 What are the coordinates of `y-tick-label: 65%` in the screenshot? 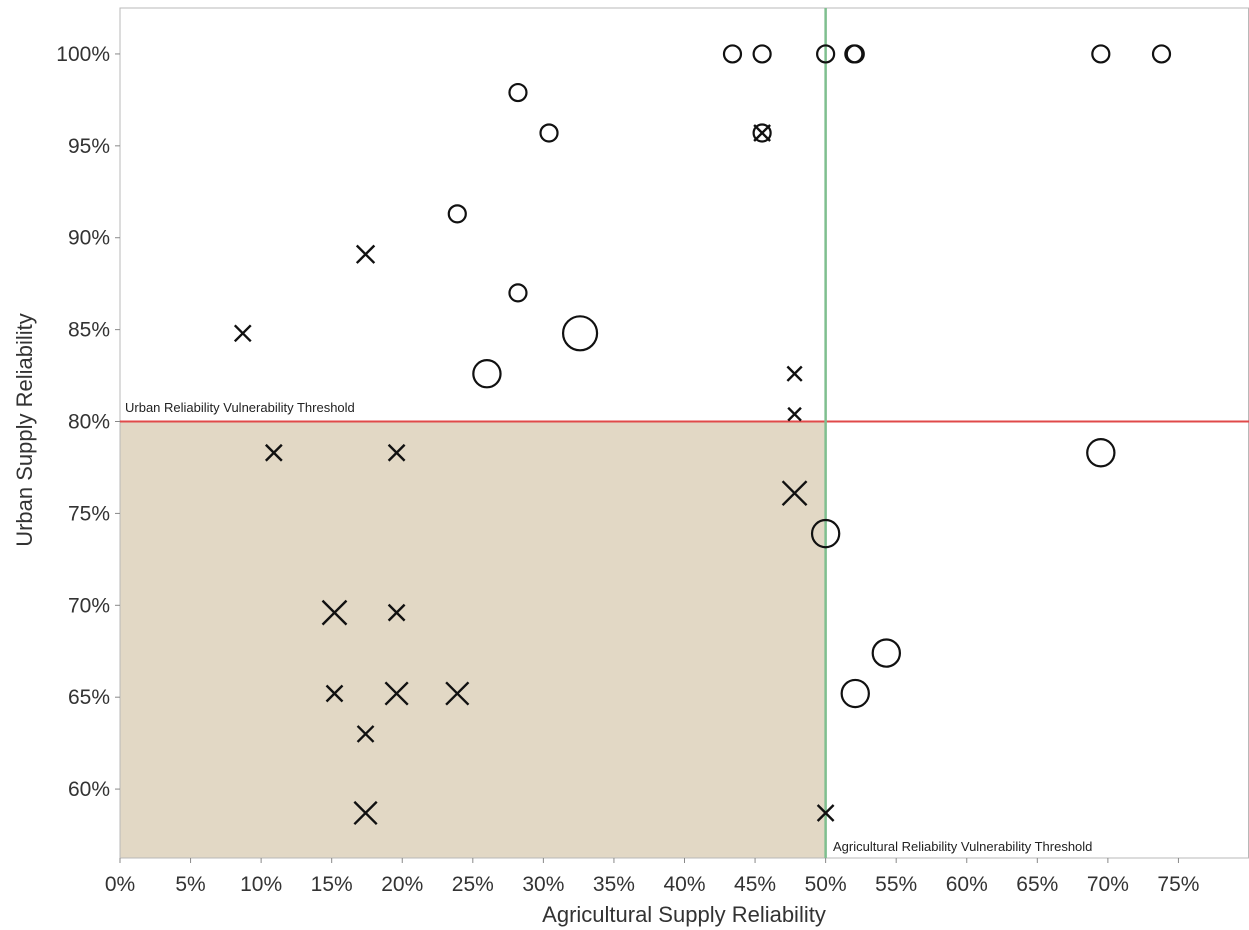 It's located at (89, 697).